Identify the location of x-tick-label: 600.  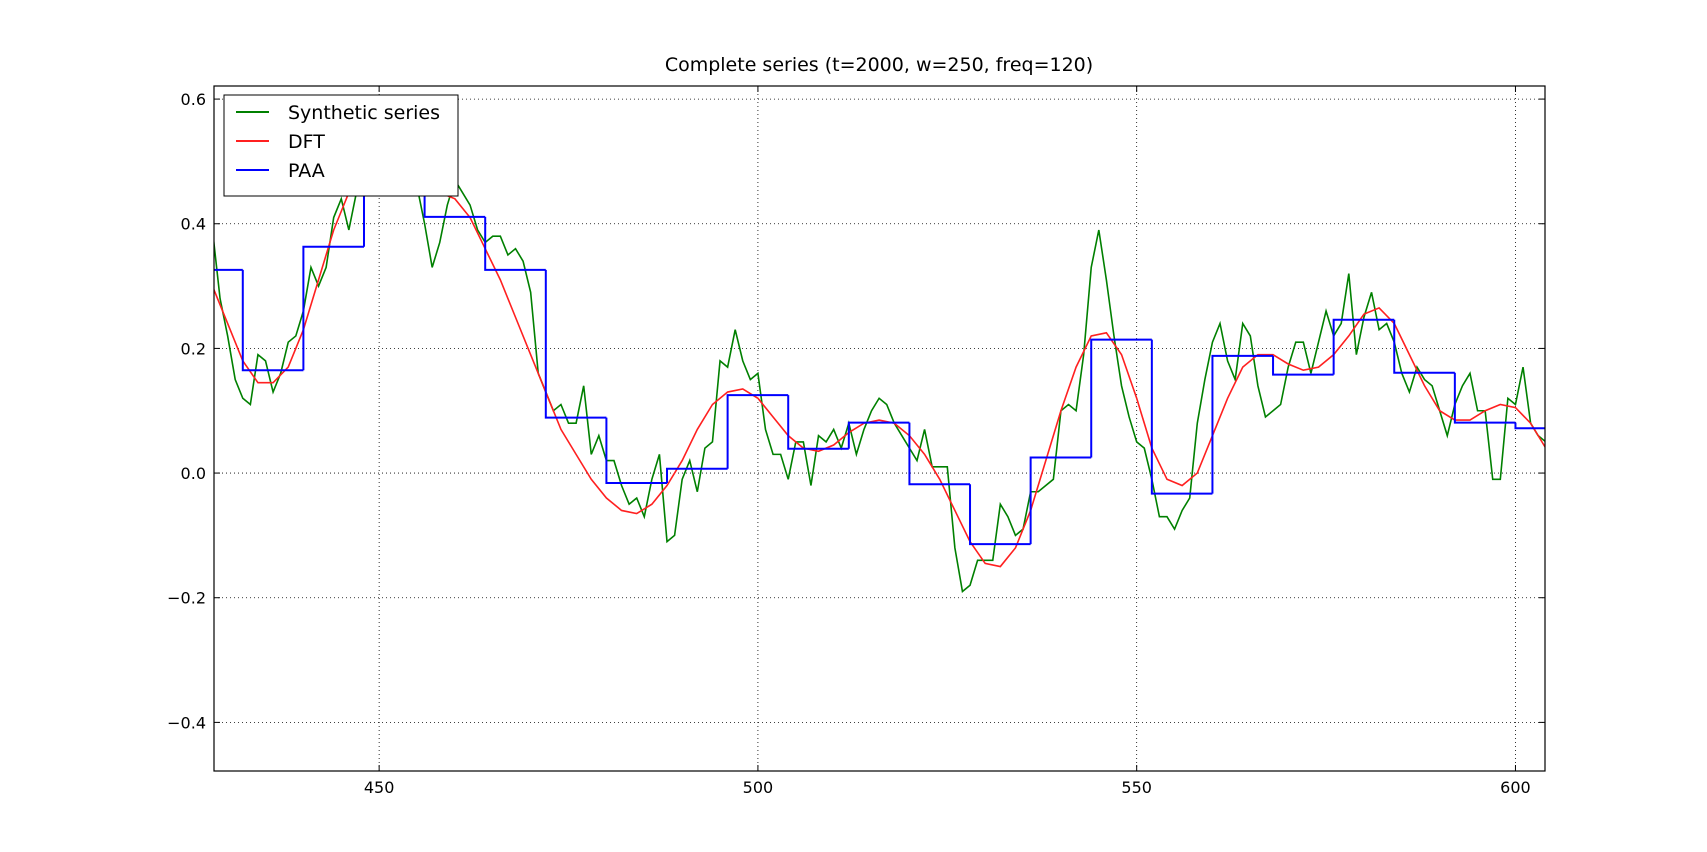
(1515, 787).